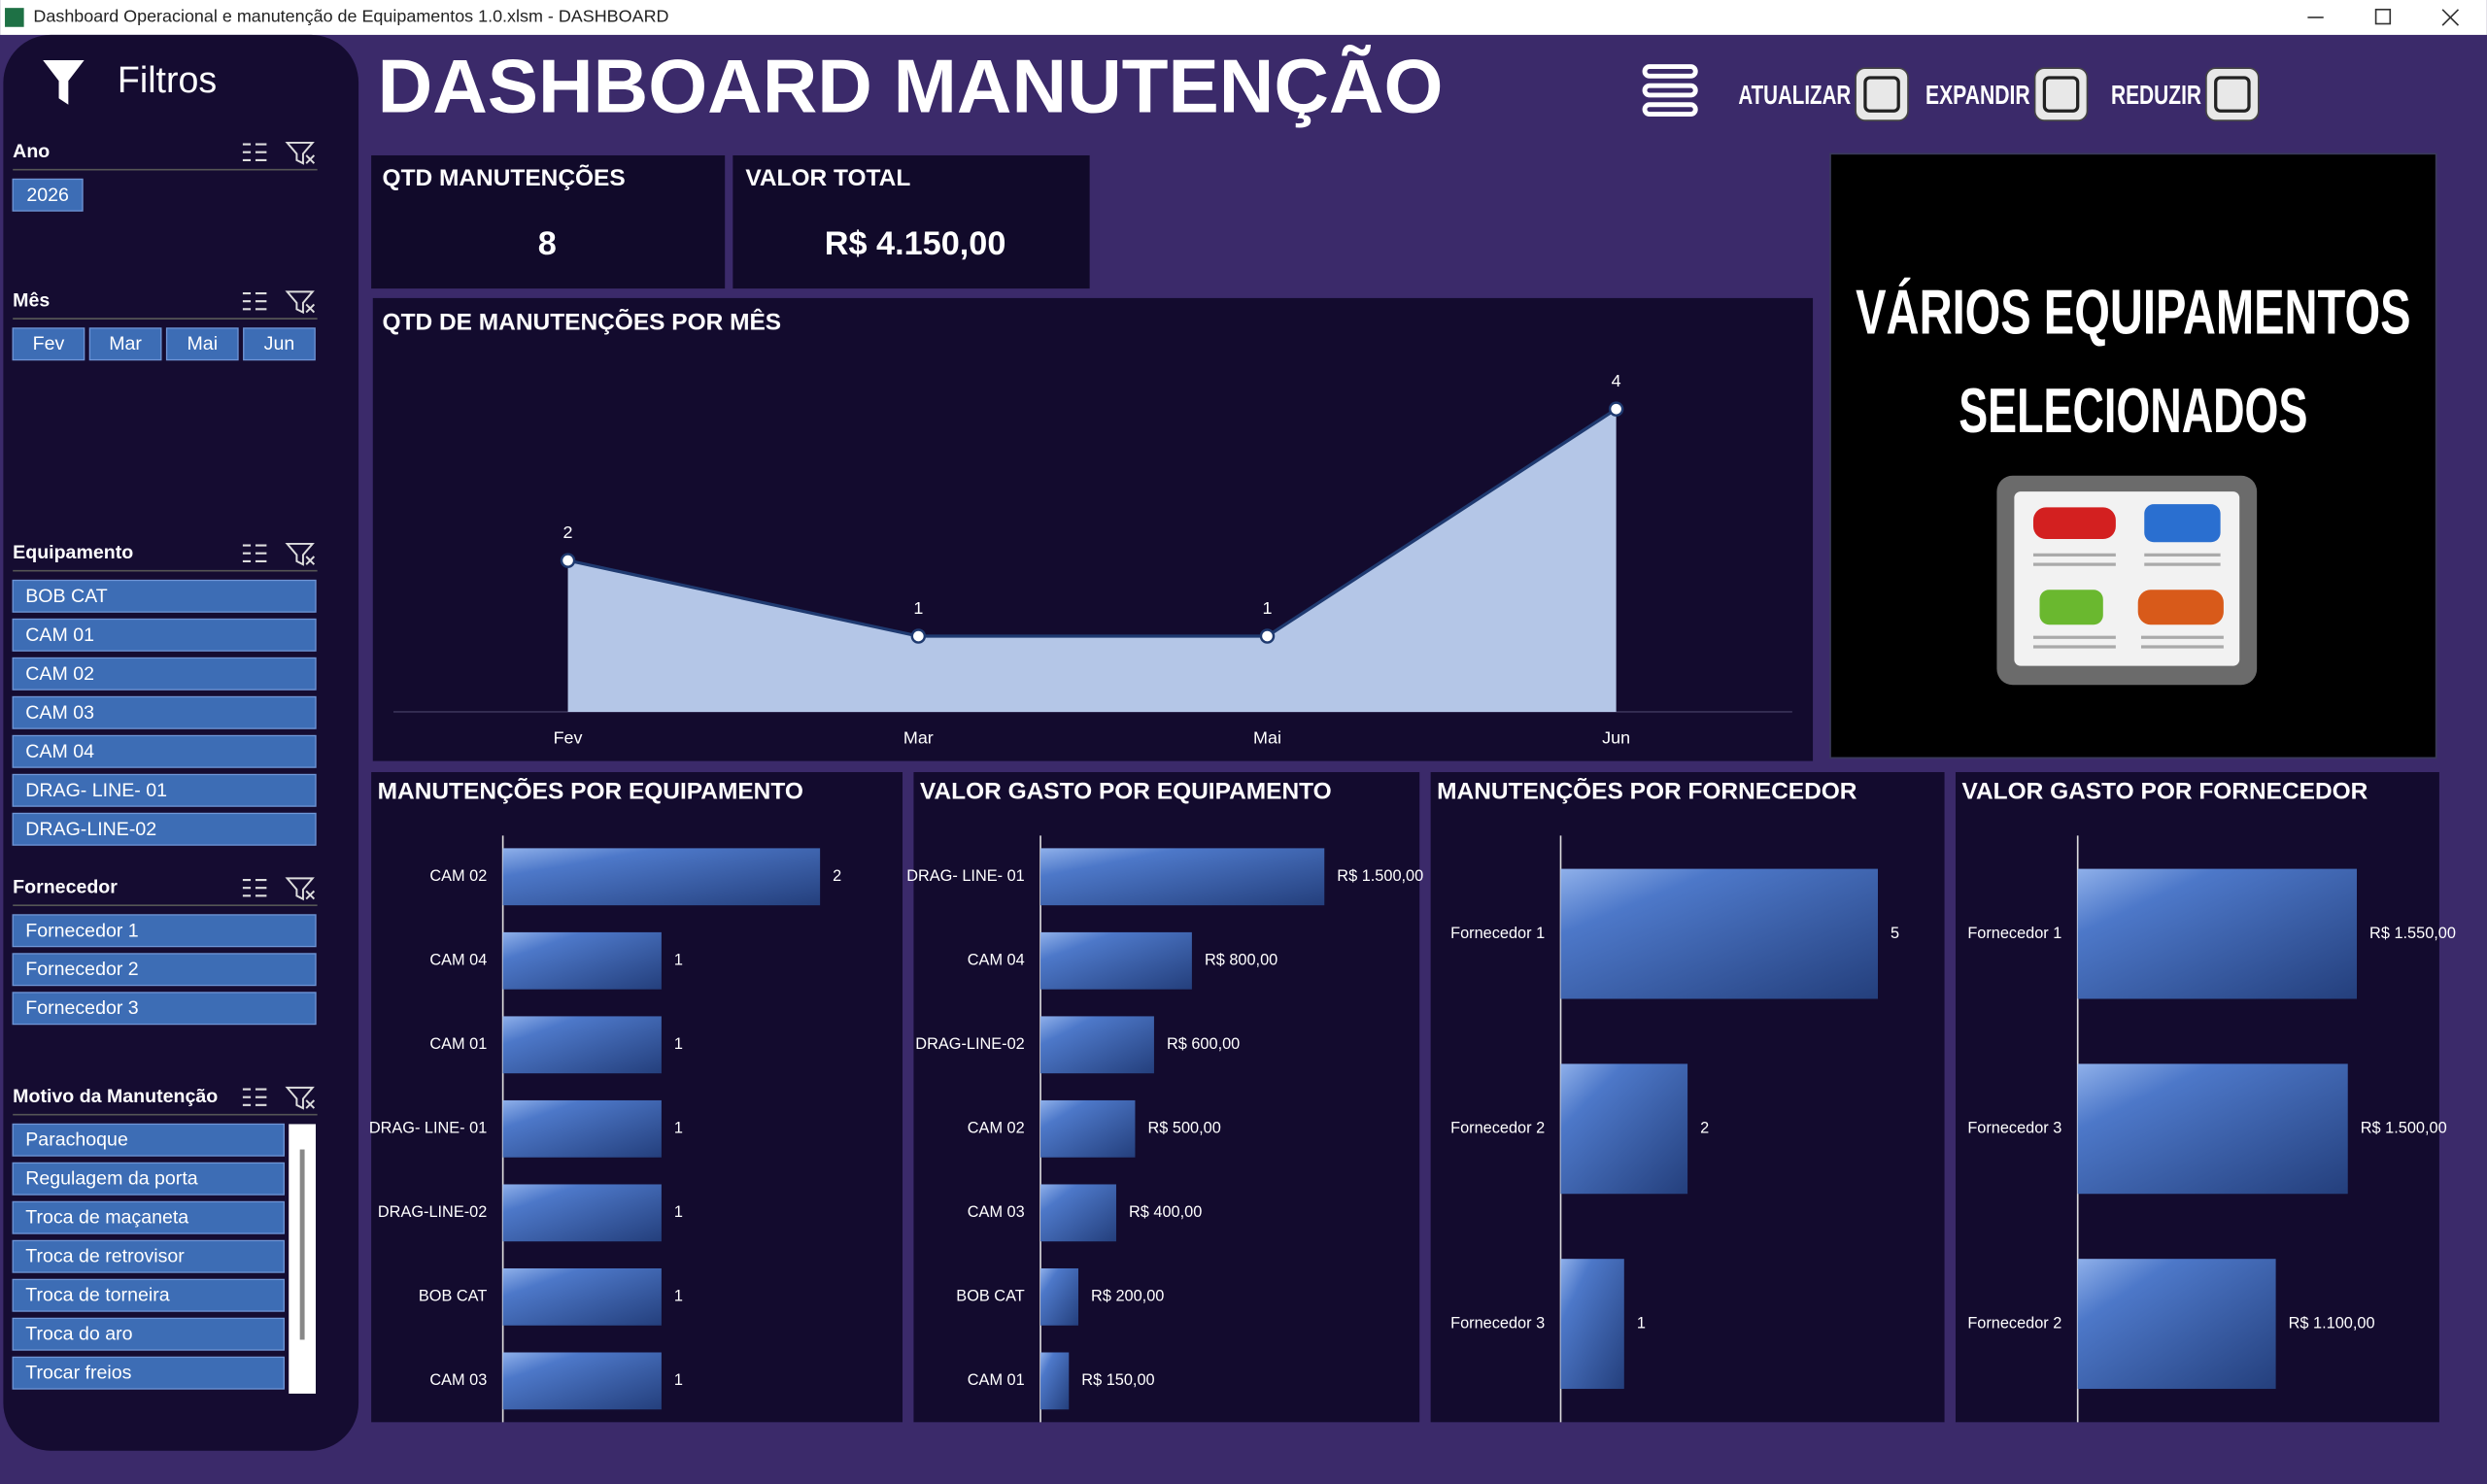  What do you see at coordinates (14, 17) in the screenshot?
I see `excel-icon` at bounding box center [14, 17].